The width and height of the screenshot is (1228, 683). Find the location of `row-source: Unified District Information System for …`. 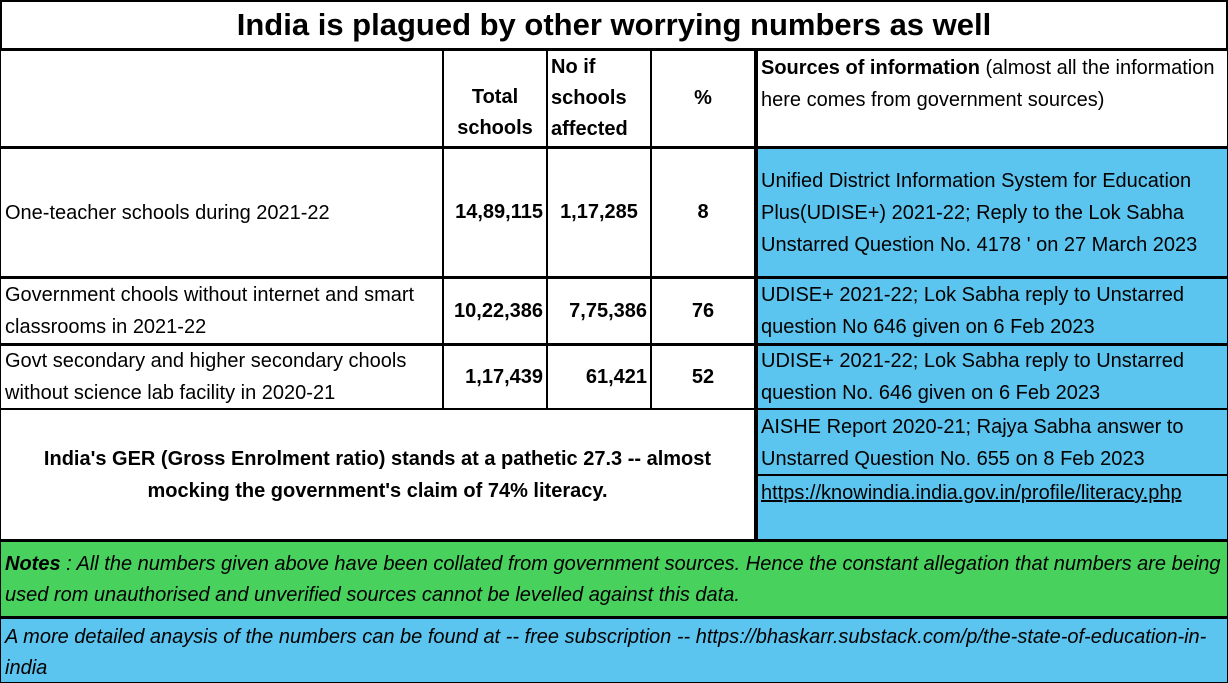

row-source: Unified District Information System for … is located at coordinates (991, 212).